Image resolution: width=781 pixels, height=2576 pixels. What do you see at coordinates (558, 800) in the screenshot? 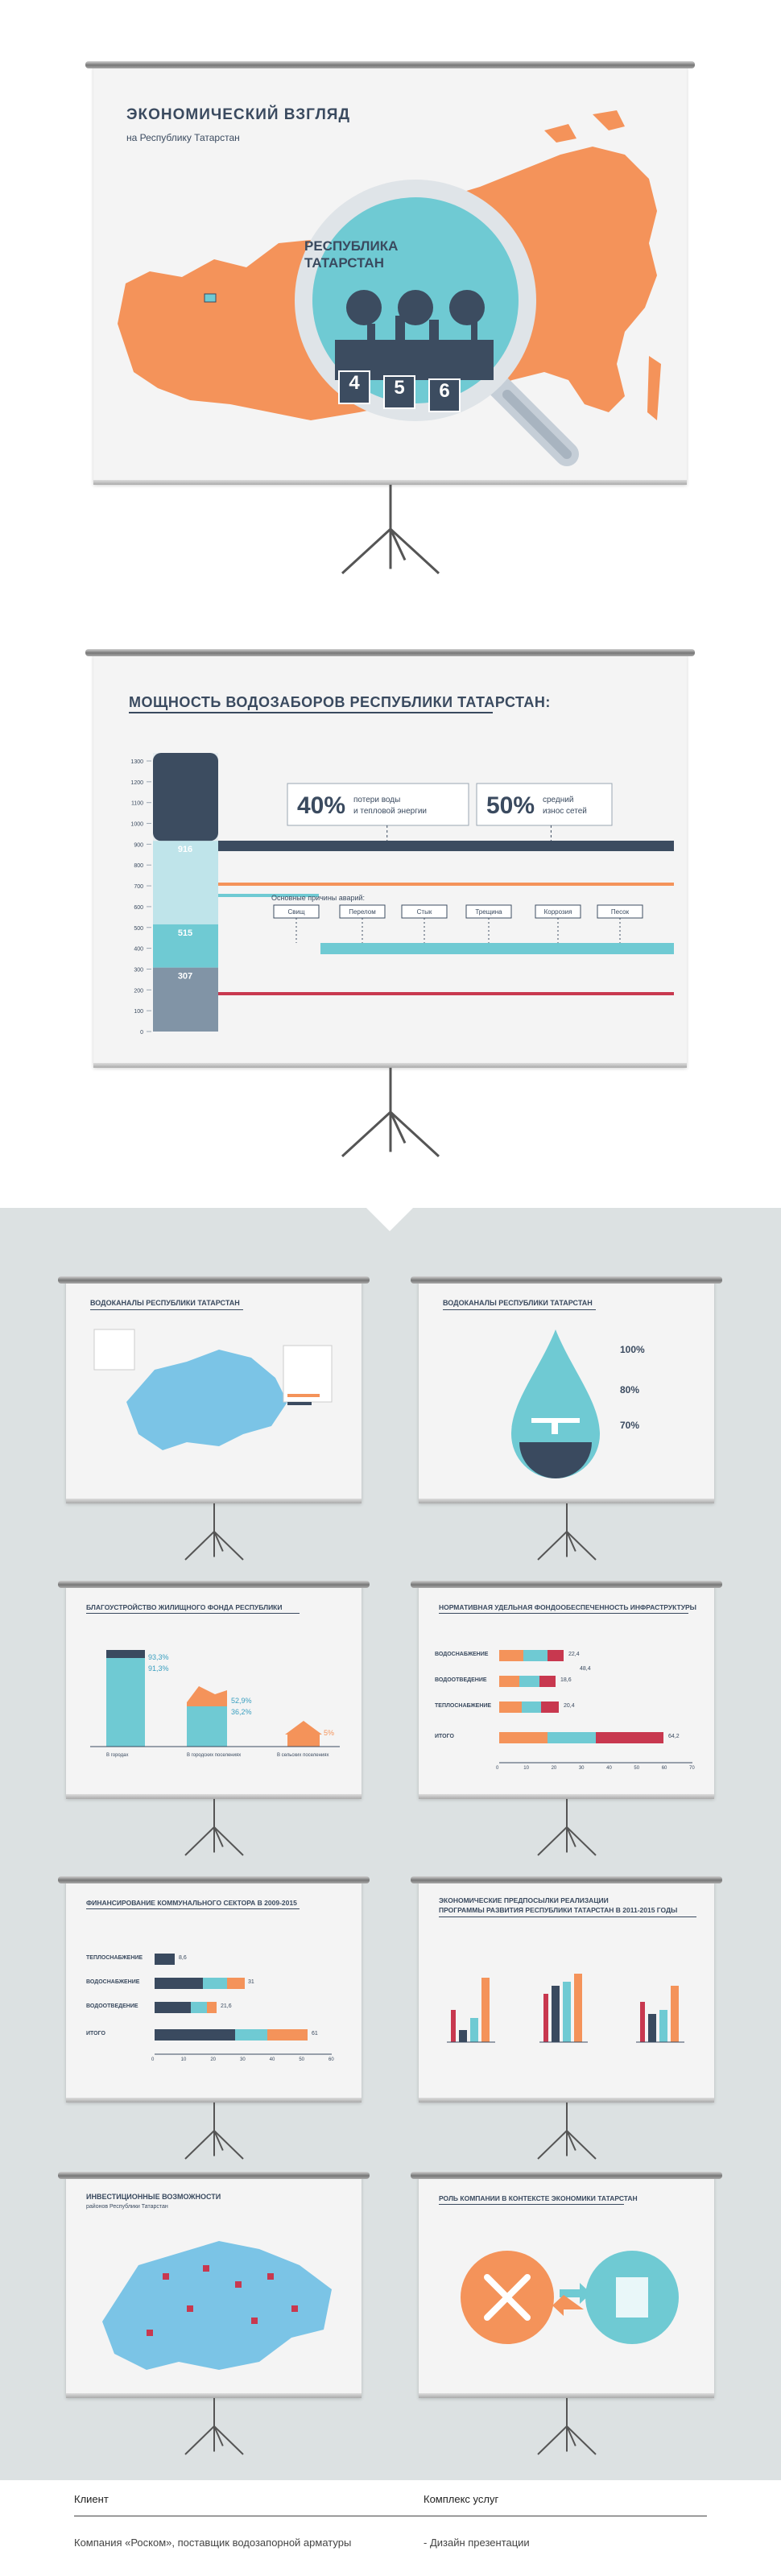
I see `stat-text: средний` at bounding box center [558, 800].